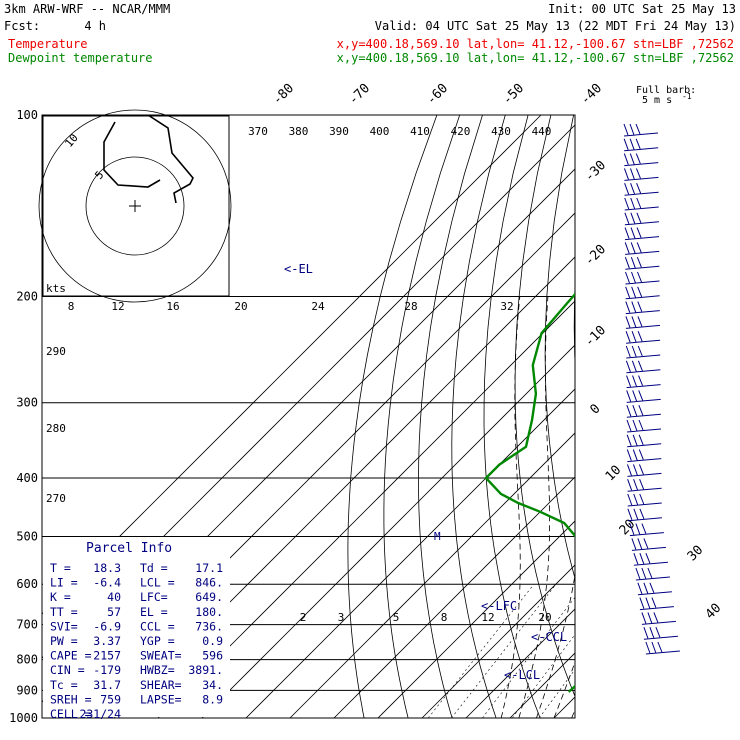 The height and width of the screenshot is (740, 740). What do you see at coordinates (27, 625) in the screenshot?
I see `pressure-tick-label: 700` at bounding box center [27, 625].